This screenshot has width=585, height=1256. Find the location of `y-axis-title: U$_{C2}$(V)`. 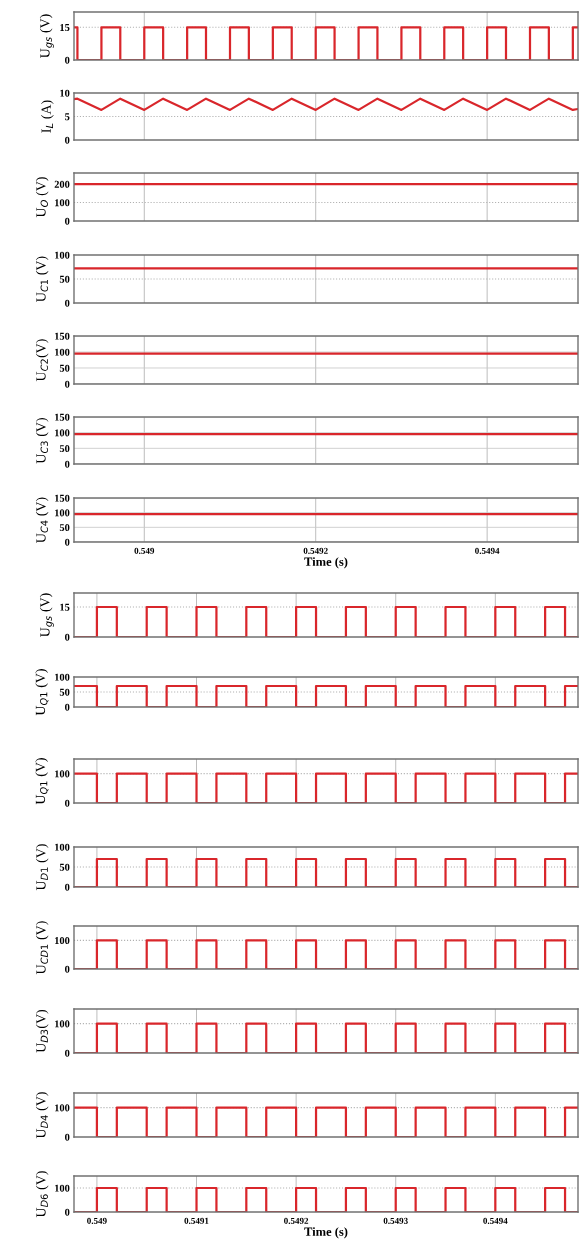

y-axis-title: U$_{C2}$(V) is located at coordinates (42, 360).